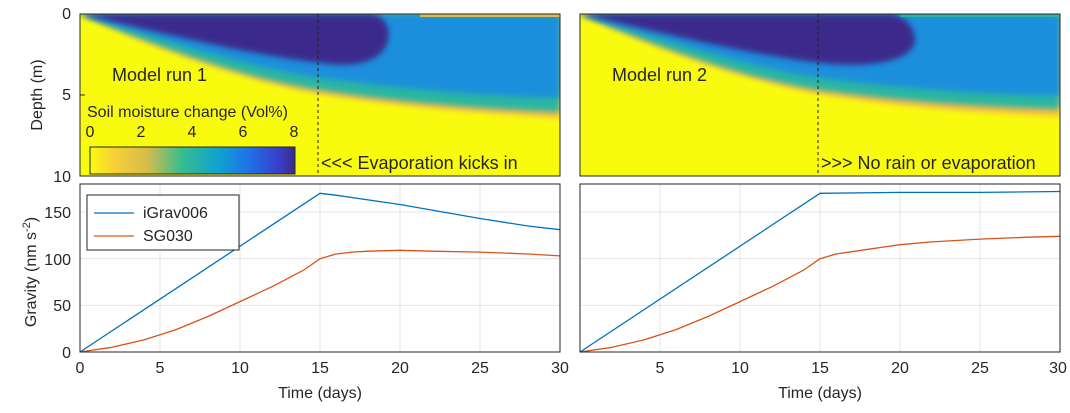 Image resolution: width=1070 pixels, height=413 pixels. What do you see at coordinates (320, 301) in the screenshot?
I see `series-line-sg030-run1` at bounding box center [320, 301].